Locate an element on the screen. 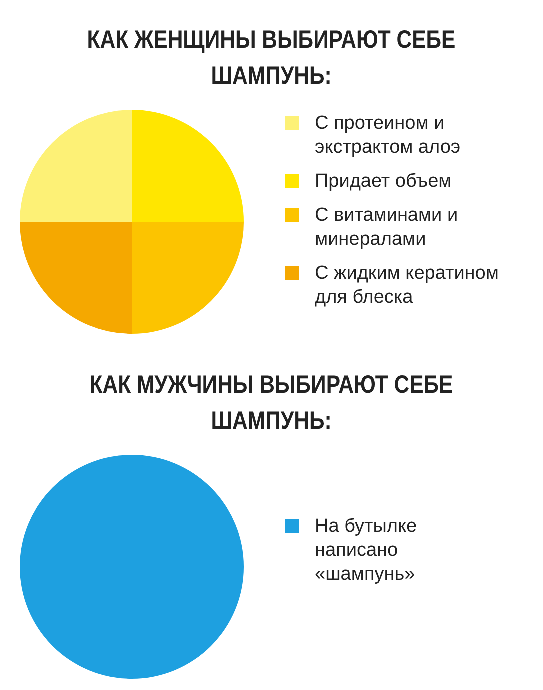 Image resolution: width=543 pixels, height=690 pixels. chart-title: КАК ЖЕНЩИНЫ ВЫБИРАЮТ СЕБЕ ШАМПУНЬ: is located at coordinates (271, 58).